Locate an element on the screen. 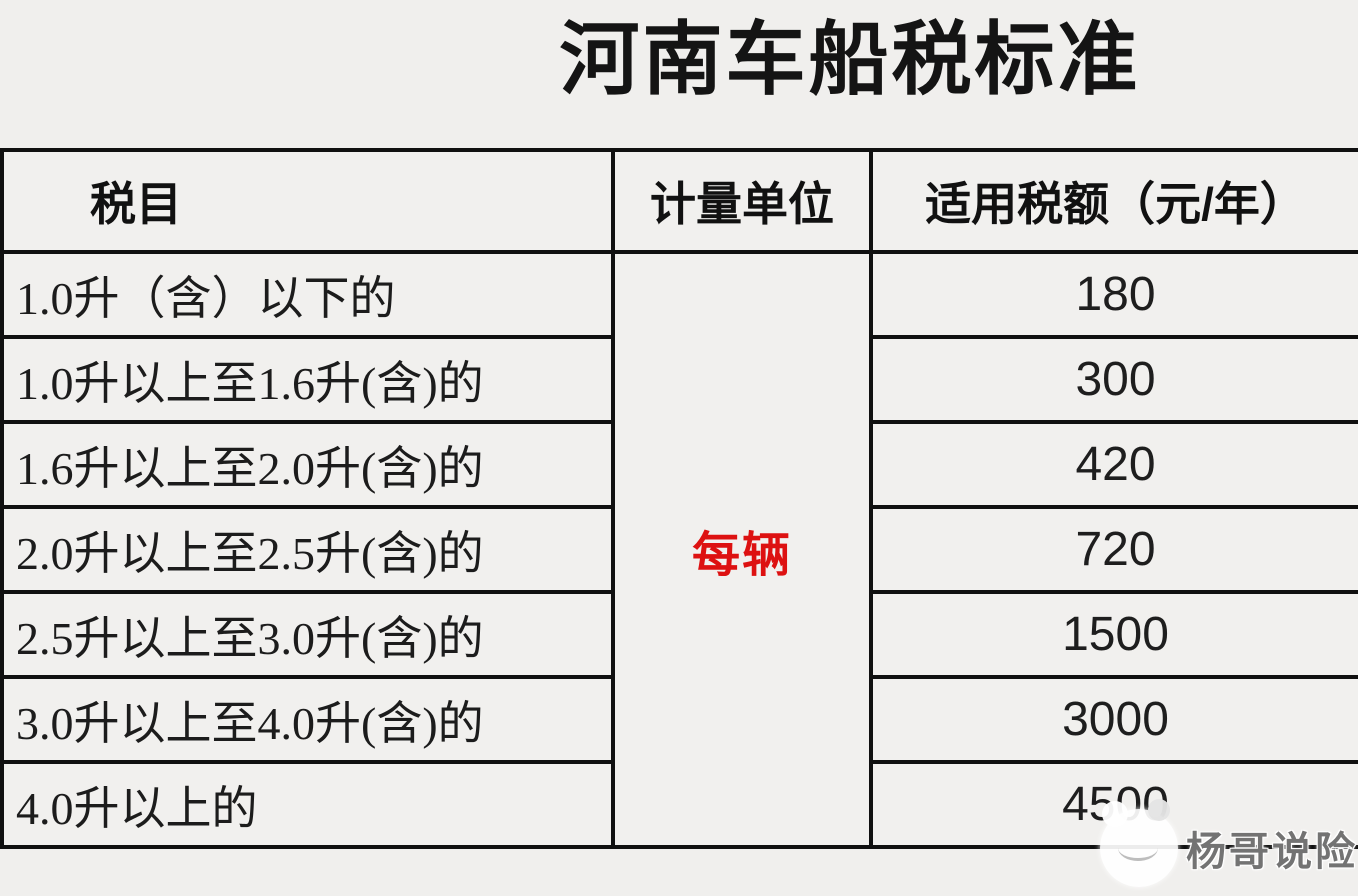 The image size is (1358, 896). amount-cell: 420 is located at coordinates (1113, 464).